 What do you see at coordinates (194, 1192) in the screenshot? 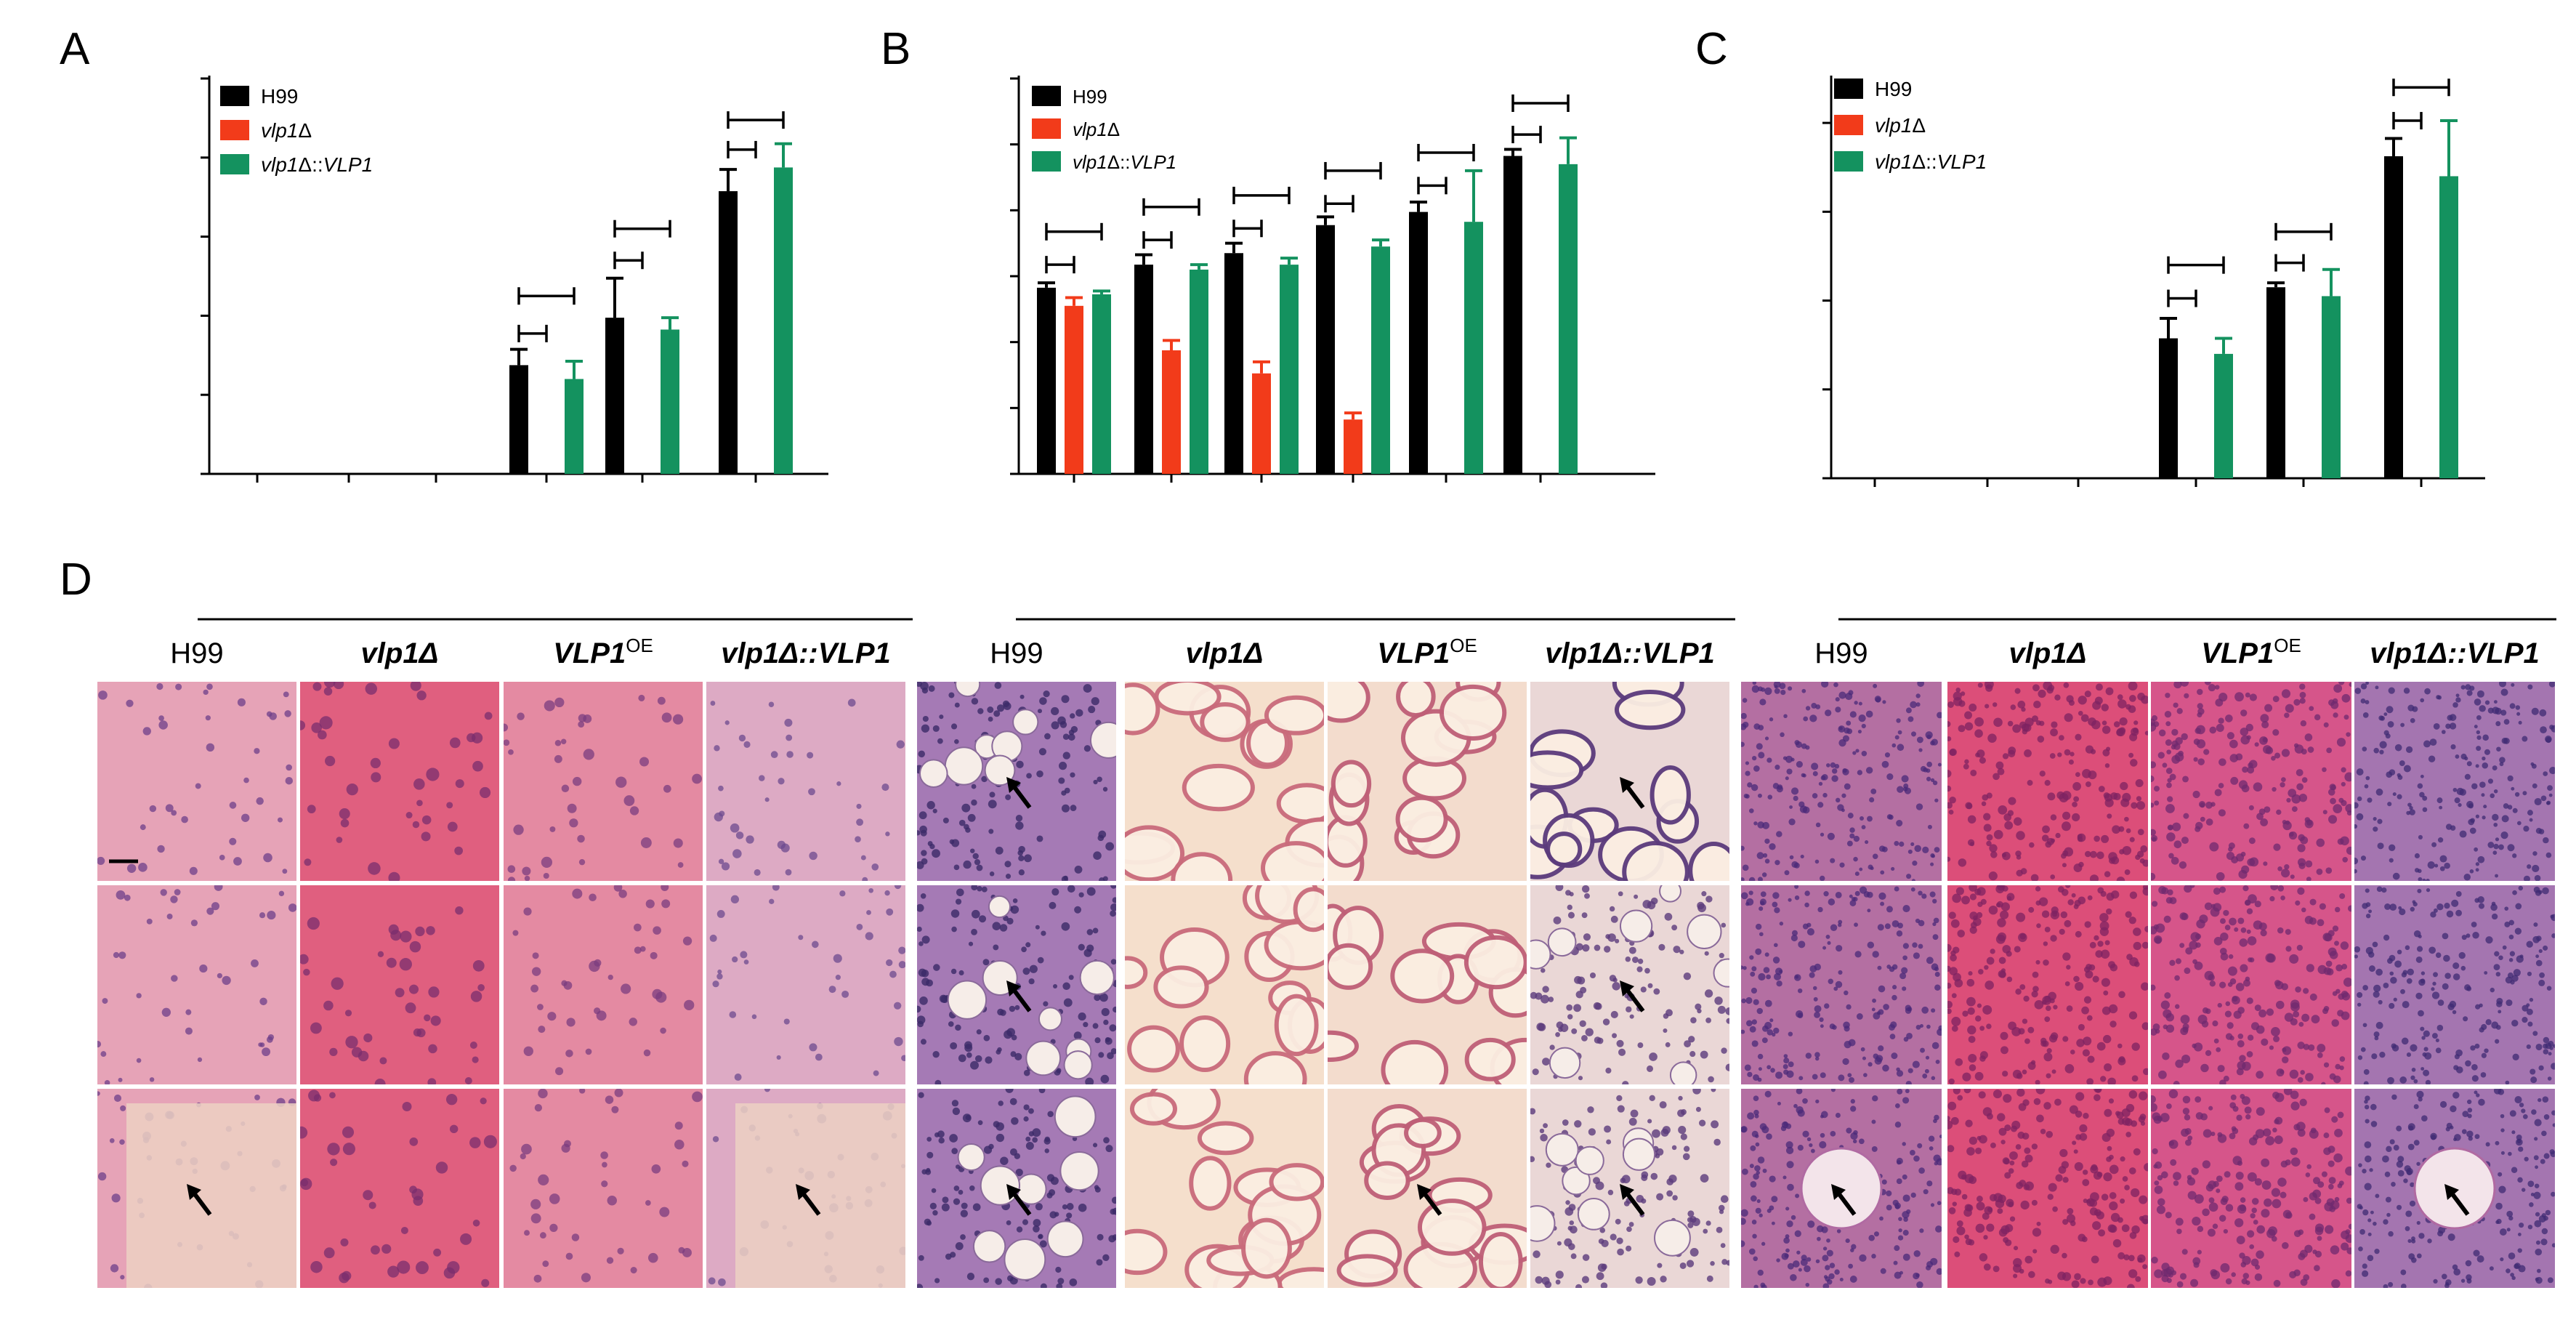
I see `arrow-head` at bounding box center [194, 1192].